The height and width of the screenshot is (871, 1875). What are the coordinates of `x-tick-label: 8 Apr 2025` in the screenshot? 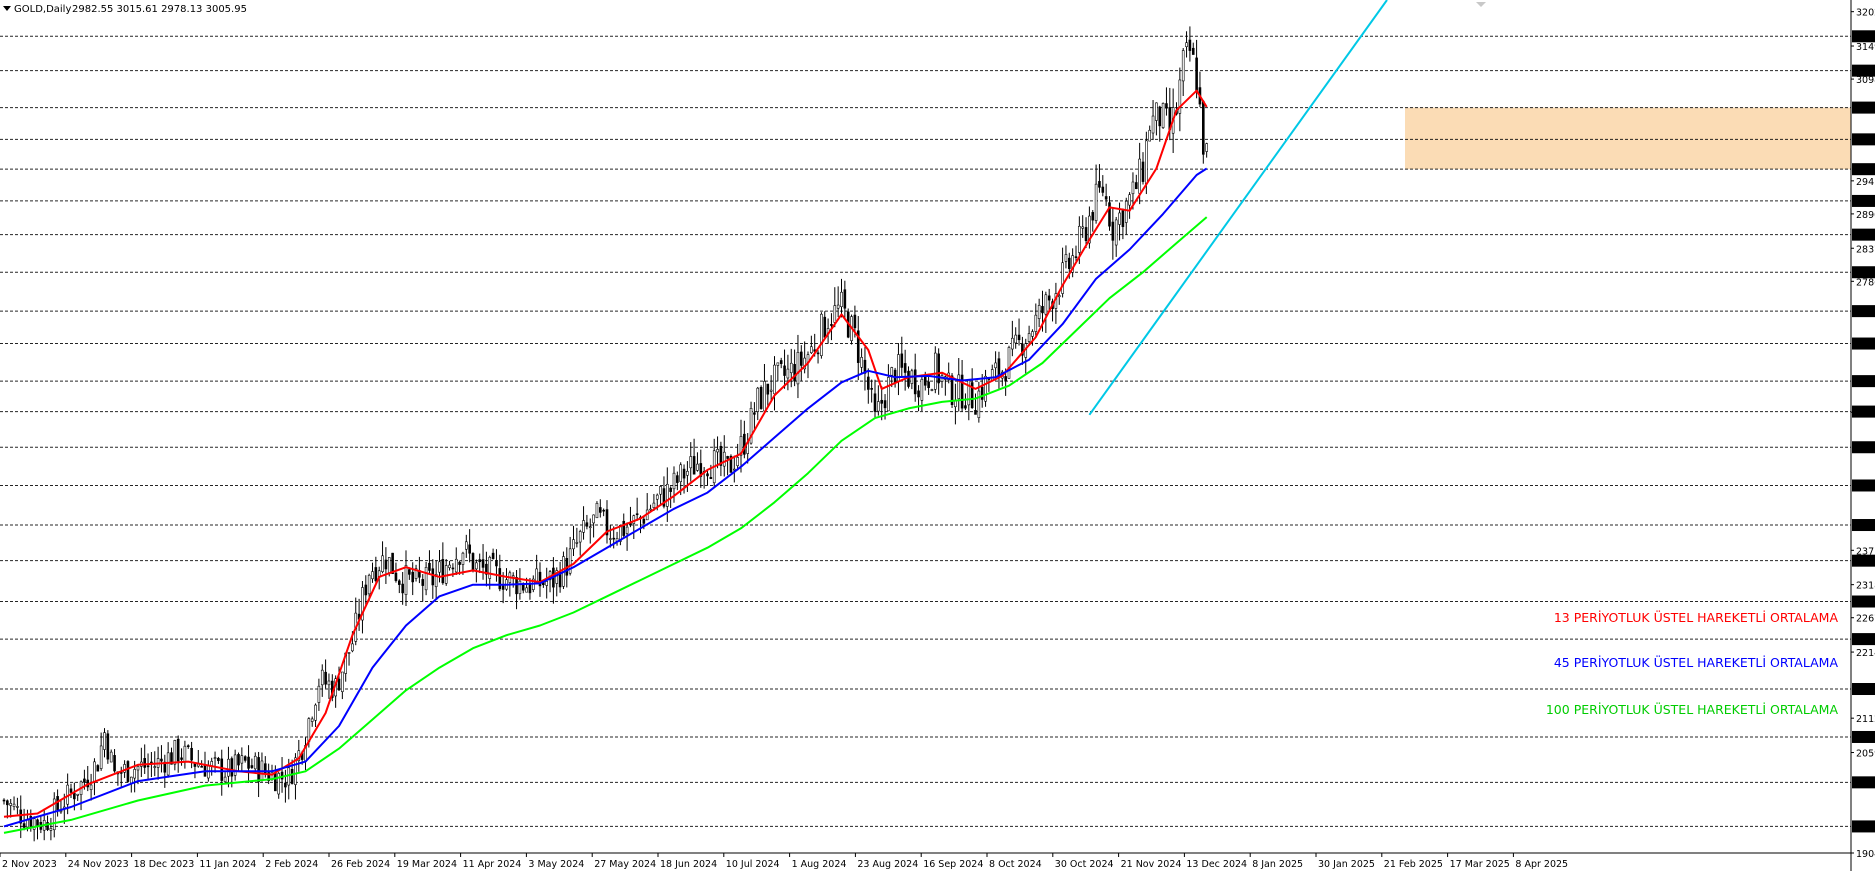 It's located at (1541, 864).